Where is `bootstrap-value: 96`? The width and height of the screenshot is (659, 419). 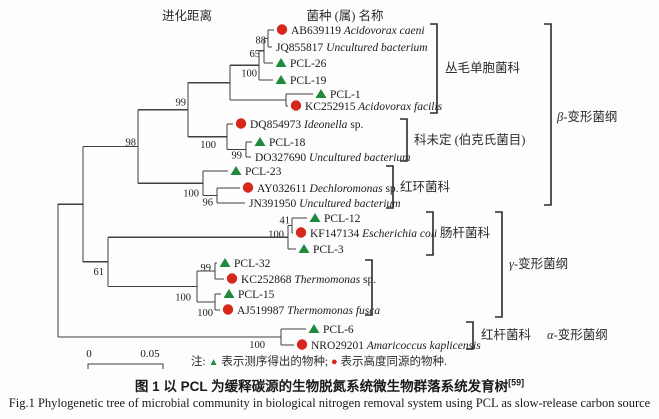 bootstrap-value: 96 is located at coordinates (208, 203).